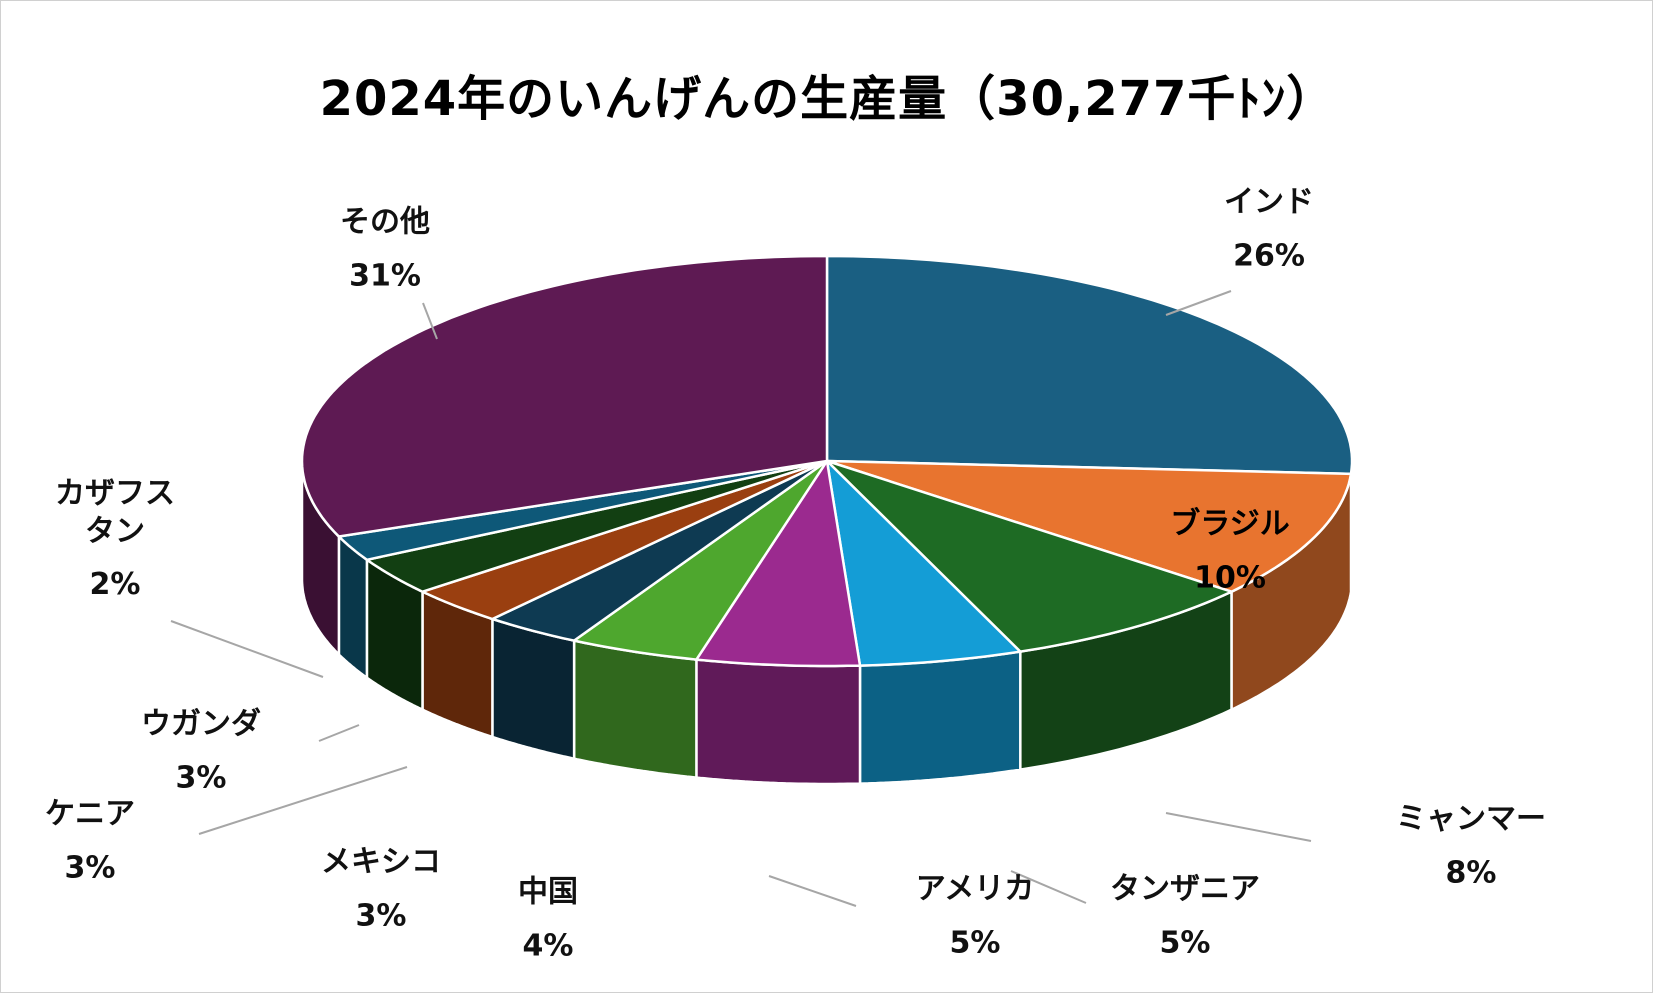 The image size is (1653, 994). Describe the element at coordinates (115, 512) in the screenshot. I see `data-label-name: カザフス タン` at that location.